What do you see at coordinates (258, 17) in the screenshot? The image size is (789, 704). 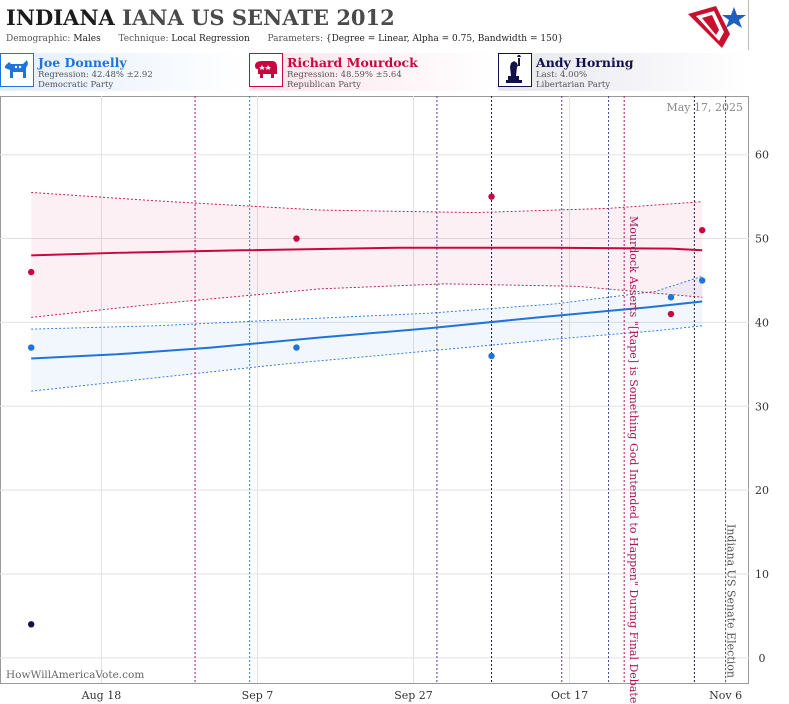 I see `title-race: IANA US SENATE 2012` at bounding box center [258, 17].